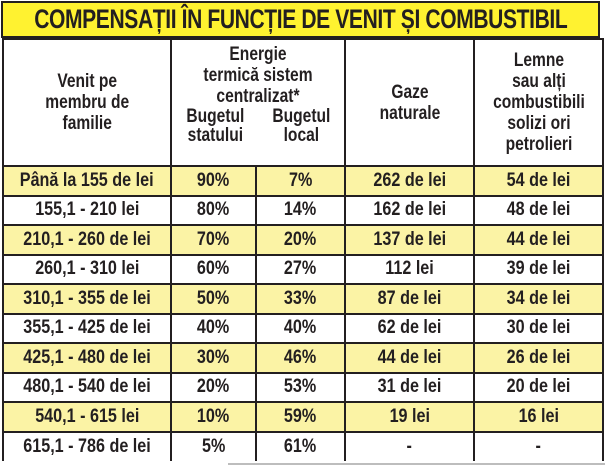 The height and width of the screenshot is (466, 605). Describe the element at coordinates (213, 328) in the screenshot. I see `cell-state-budget: 40%` at that location.